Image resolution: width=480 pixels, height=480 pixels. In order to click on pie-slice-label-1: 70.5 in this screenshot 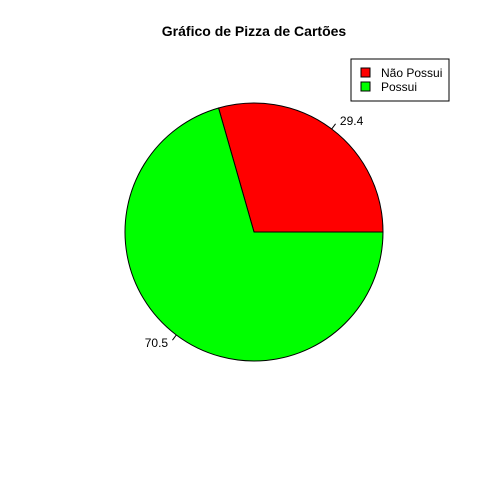, I will do `click(157, 343)`.